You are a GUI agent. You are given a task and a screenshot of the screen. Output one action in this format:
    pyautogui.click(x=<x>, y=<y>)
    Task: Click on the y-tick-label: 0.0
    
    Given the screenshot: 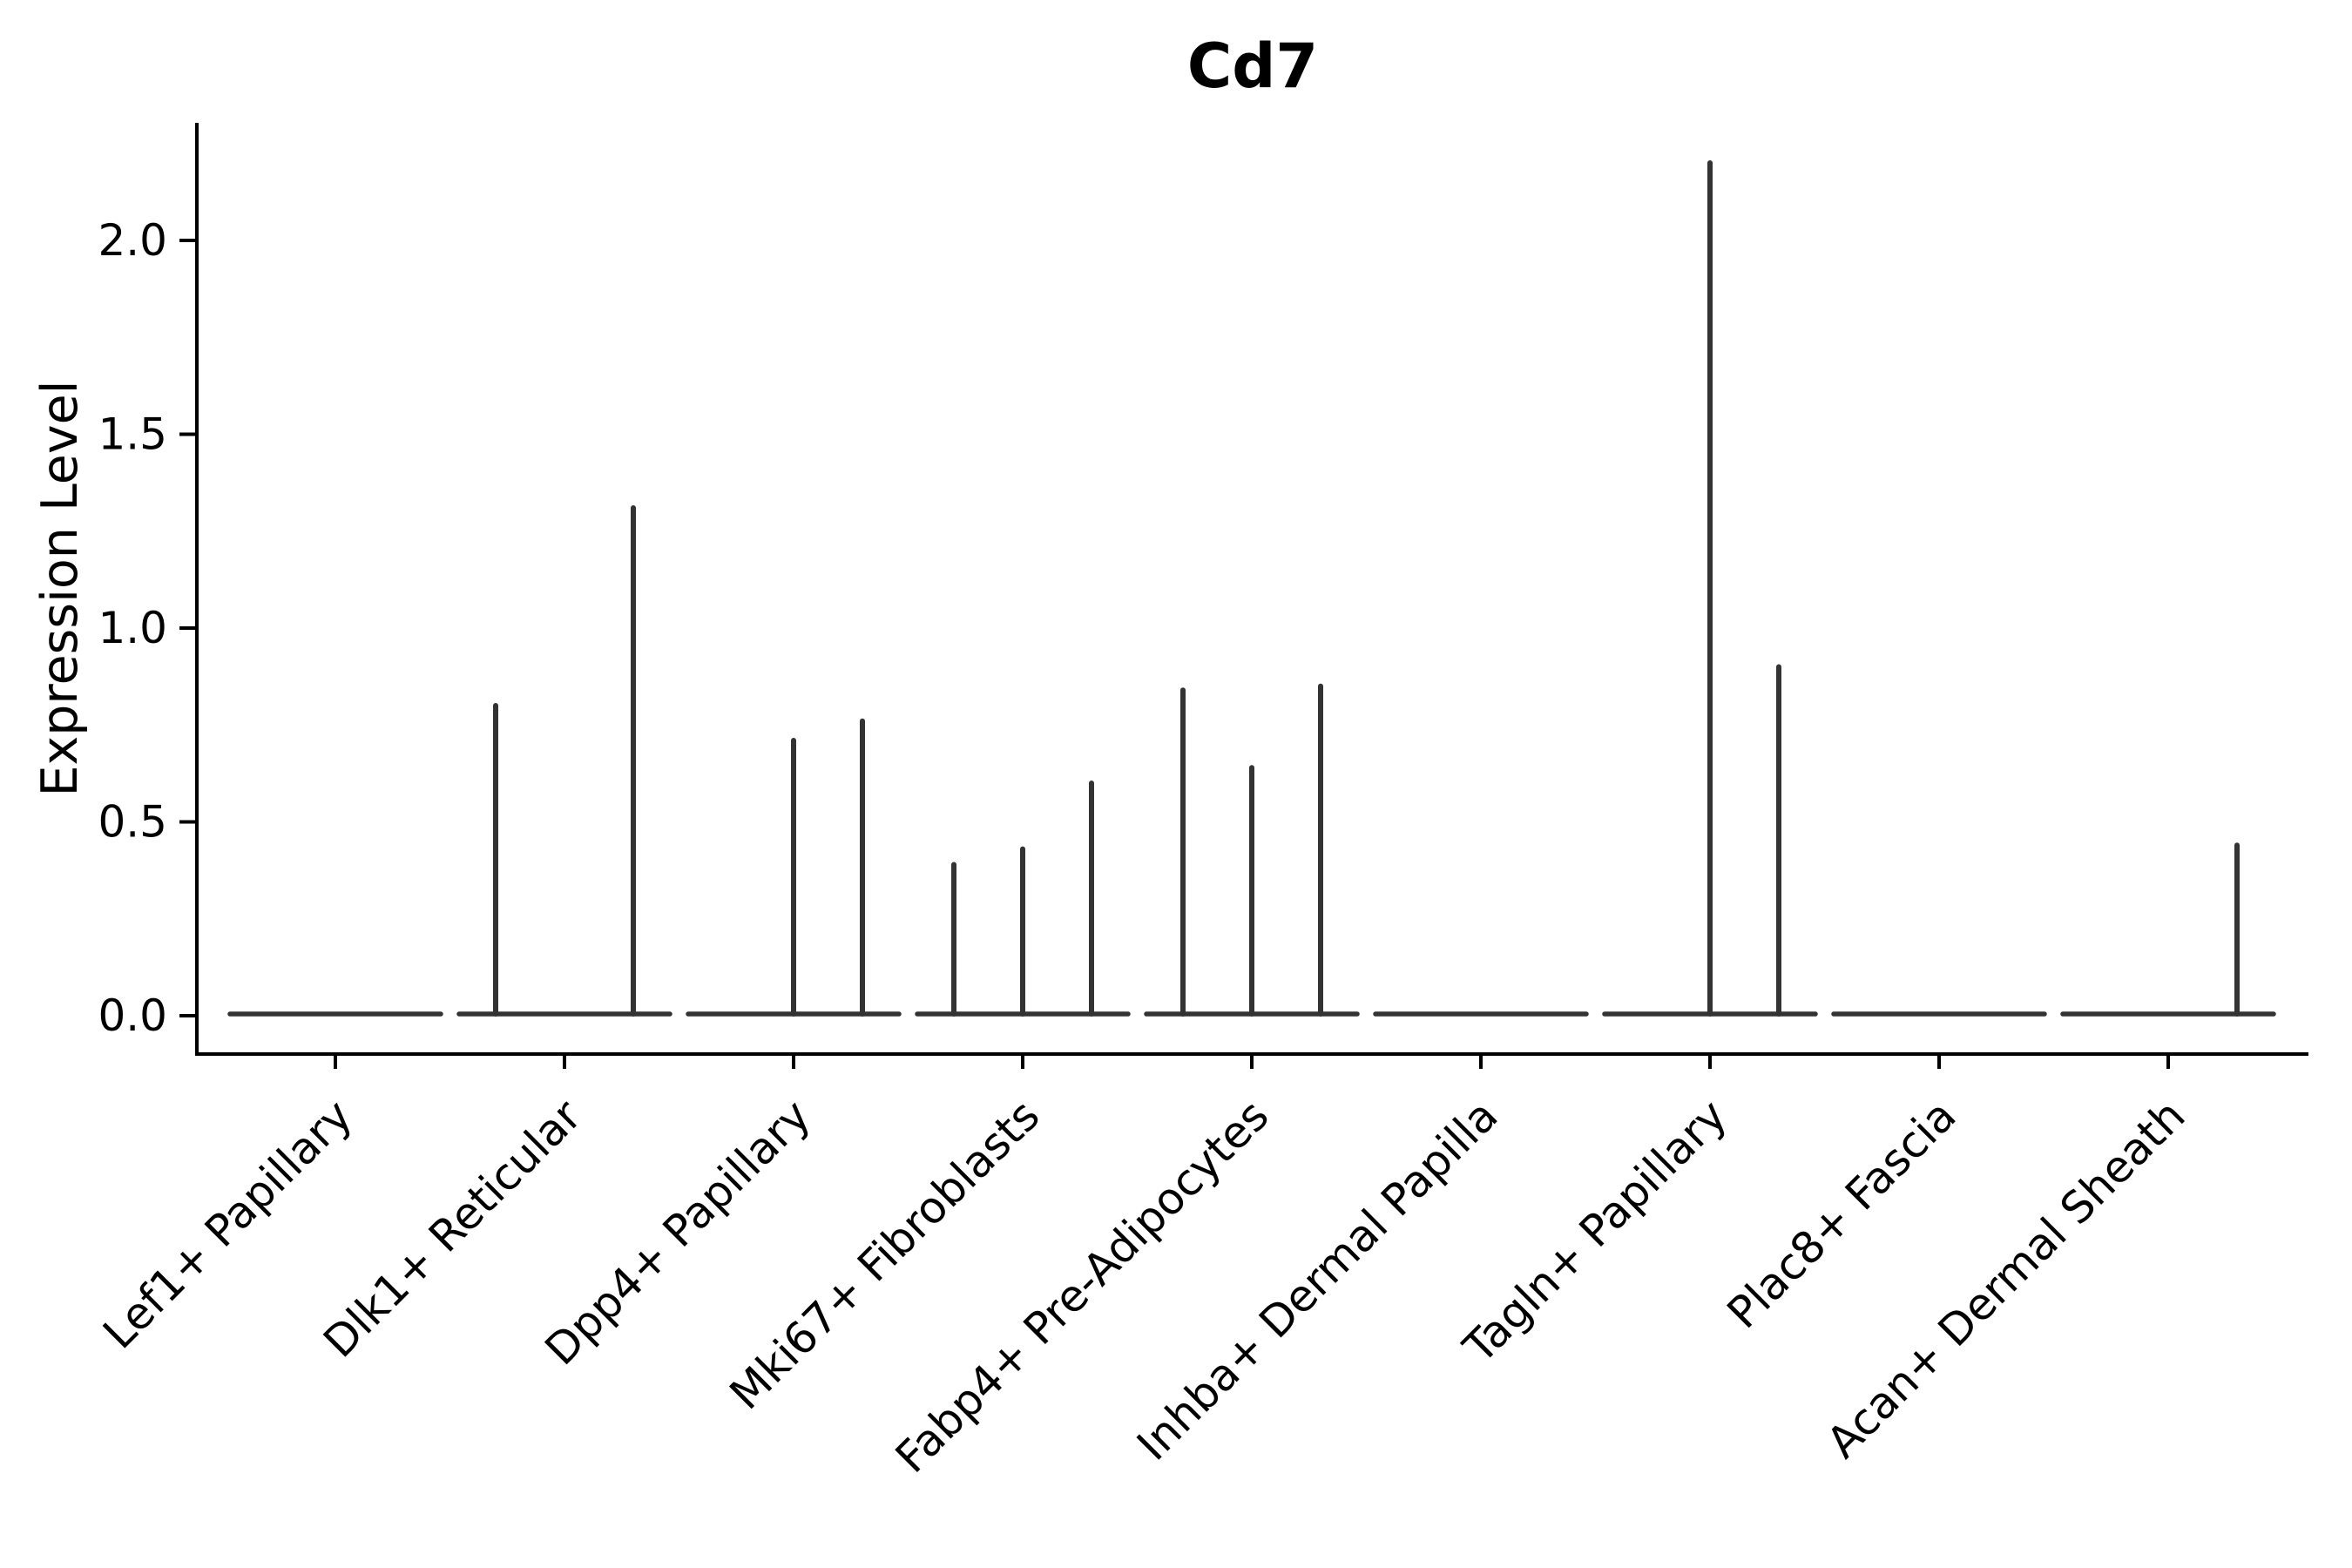 What is the action you would take?
    pyautogui.click(x=132, y=1015)
    